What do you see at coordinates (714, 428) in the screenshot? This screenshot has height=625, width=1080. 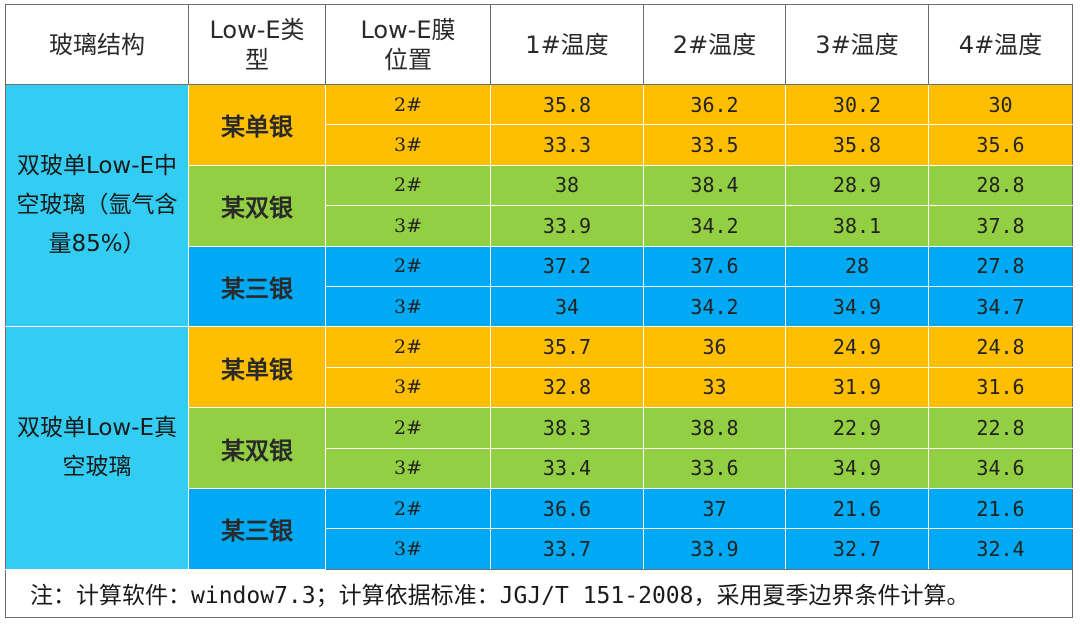 I see `temp2-cell: 38.8` at bounding box center [714, 428].